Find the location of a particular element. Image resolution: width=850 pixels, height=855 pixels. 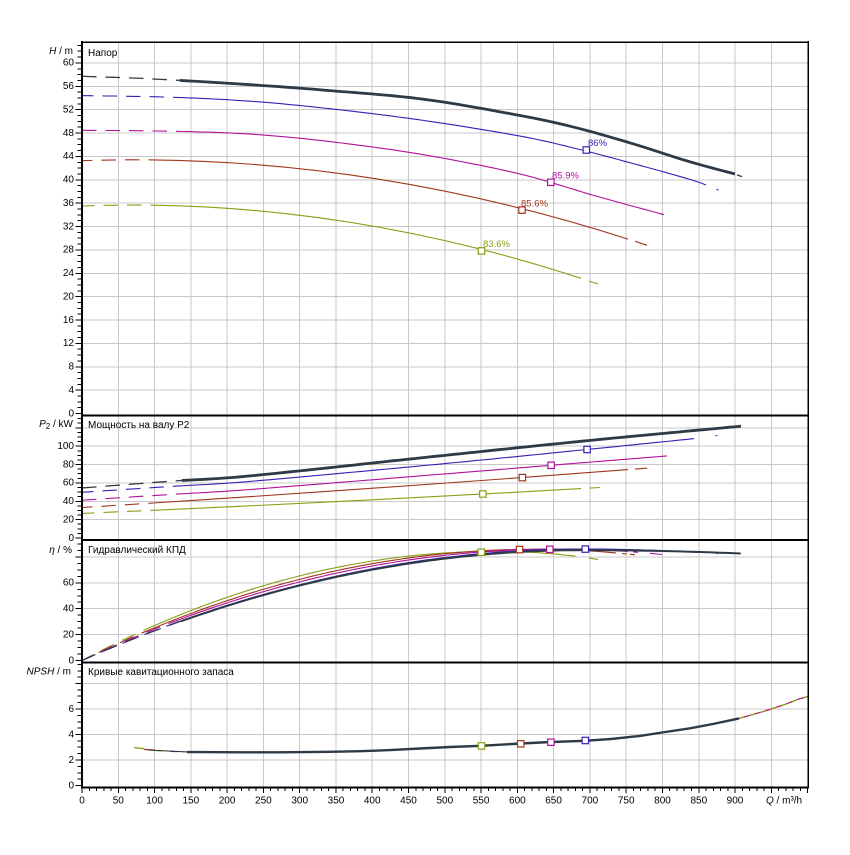

svg-text: 800 is located at coordinates (662, 801).